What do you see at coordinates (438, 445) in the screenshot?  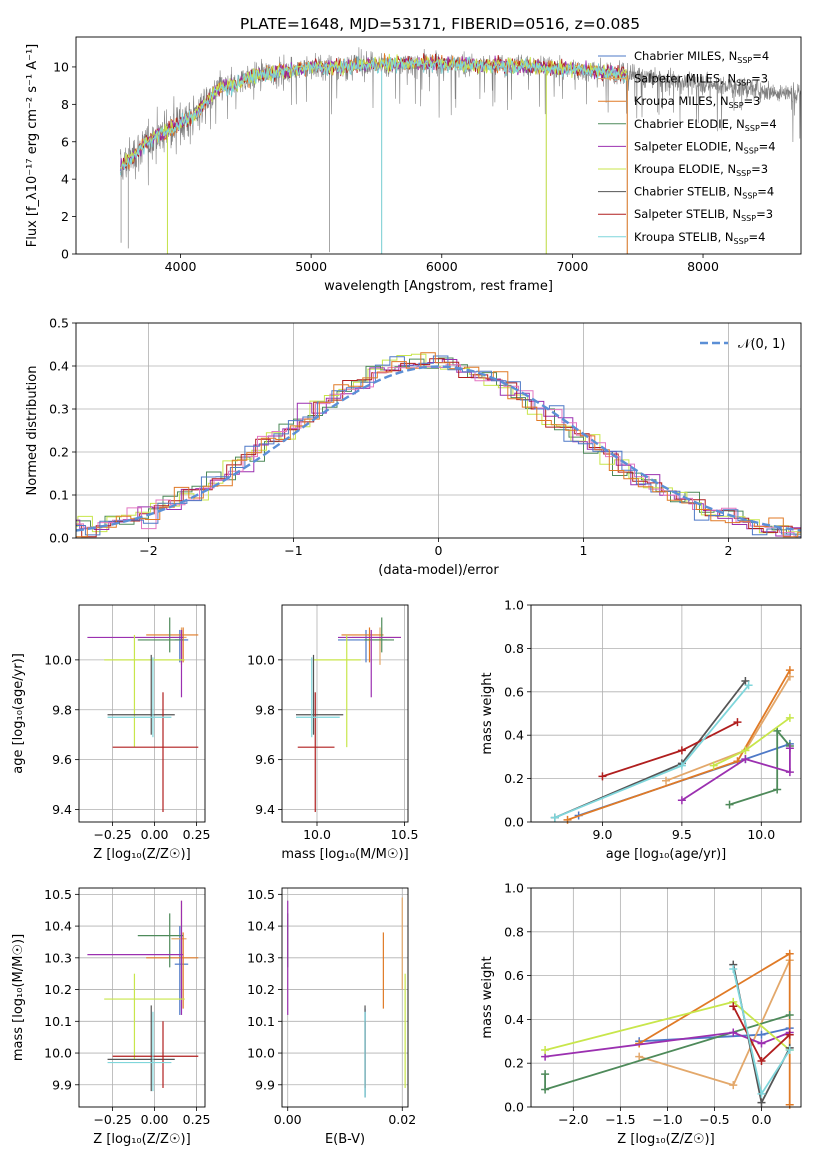 I see `histograms` at bounding box center [438, 445].